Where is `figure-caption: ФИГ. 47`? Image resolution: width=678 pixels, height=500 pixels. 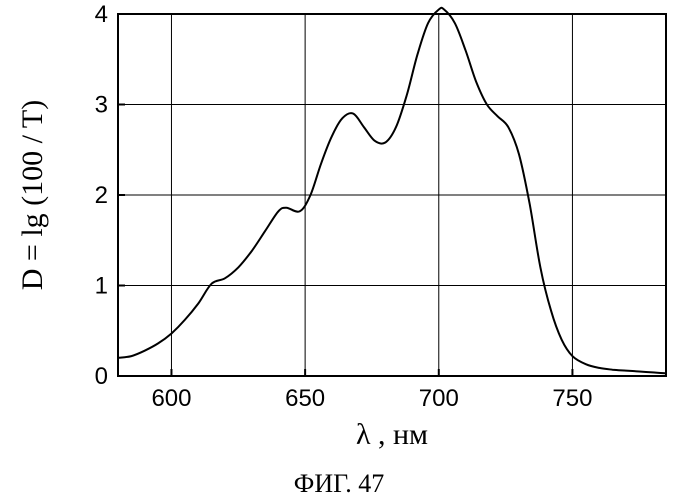 figure-caption: ФИГ. 47 is located at coordinates (339, 483).